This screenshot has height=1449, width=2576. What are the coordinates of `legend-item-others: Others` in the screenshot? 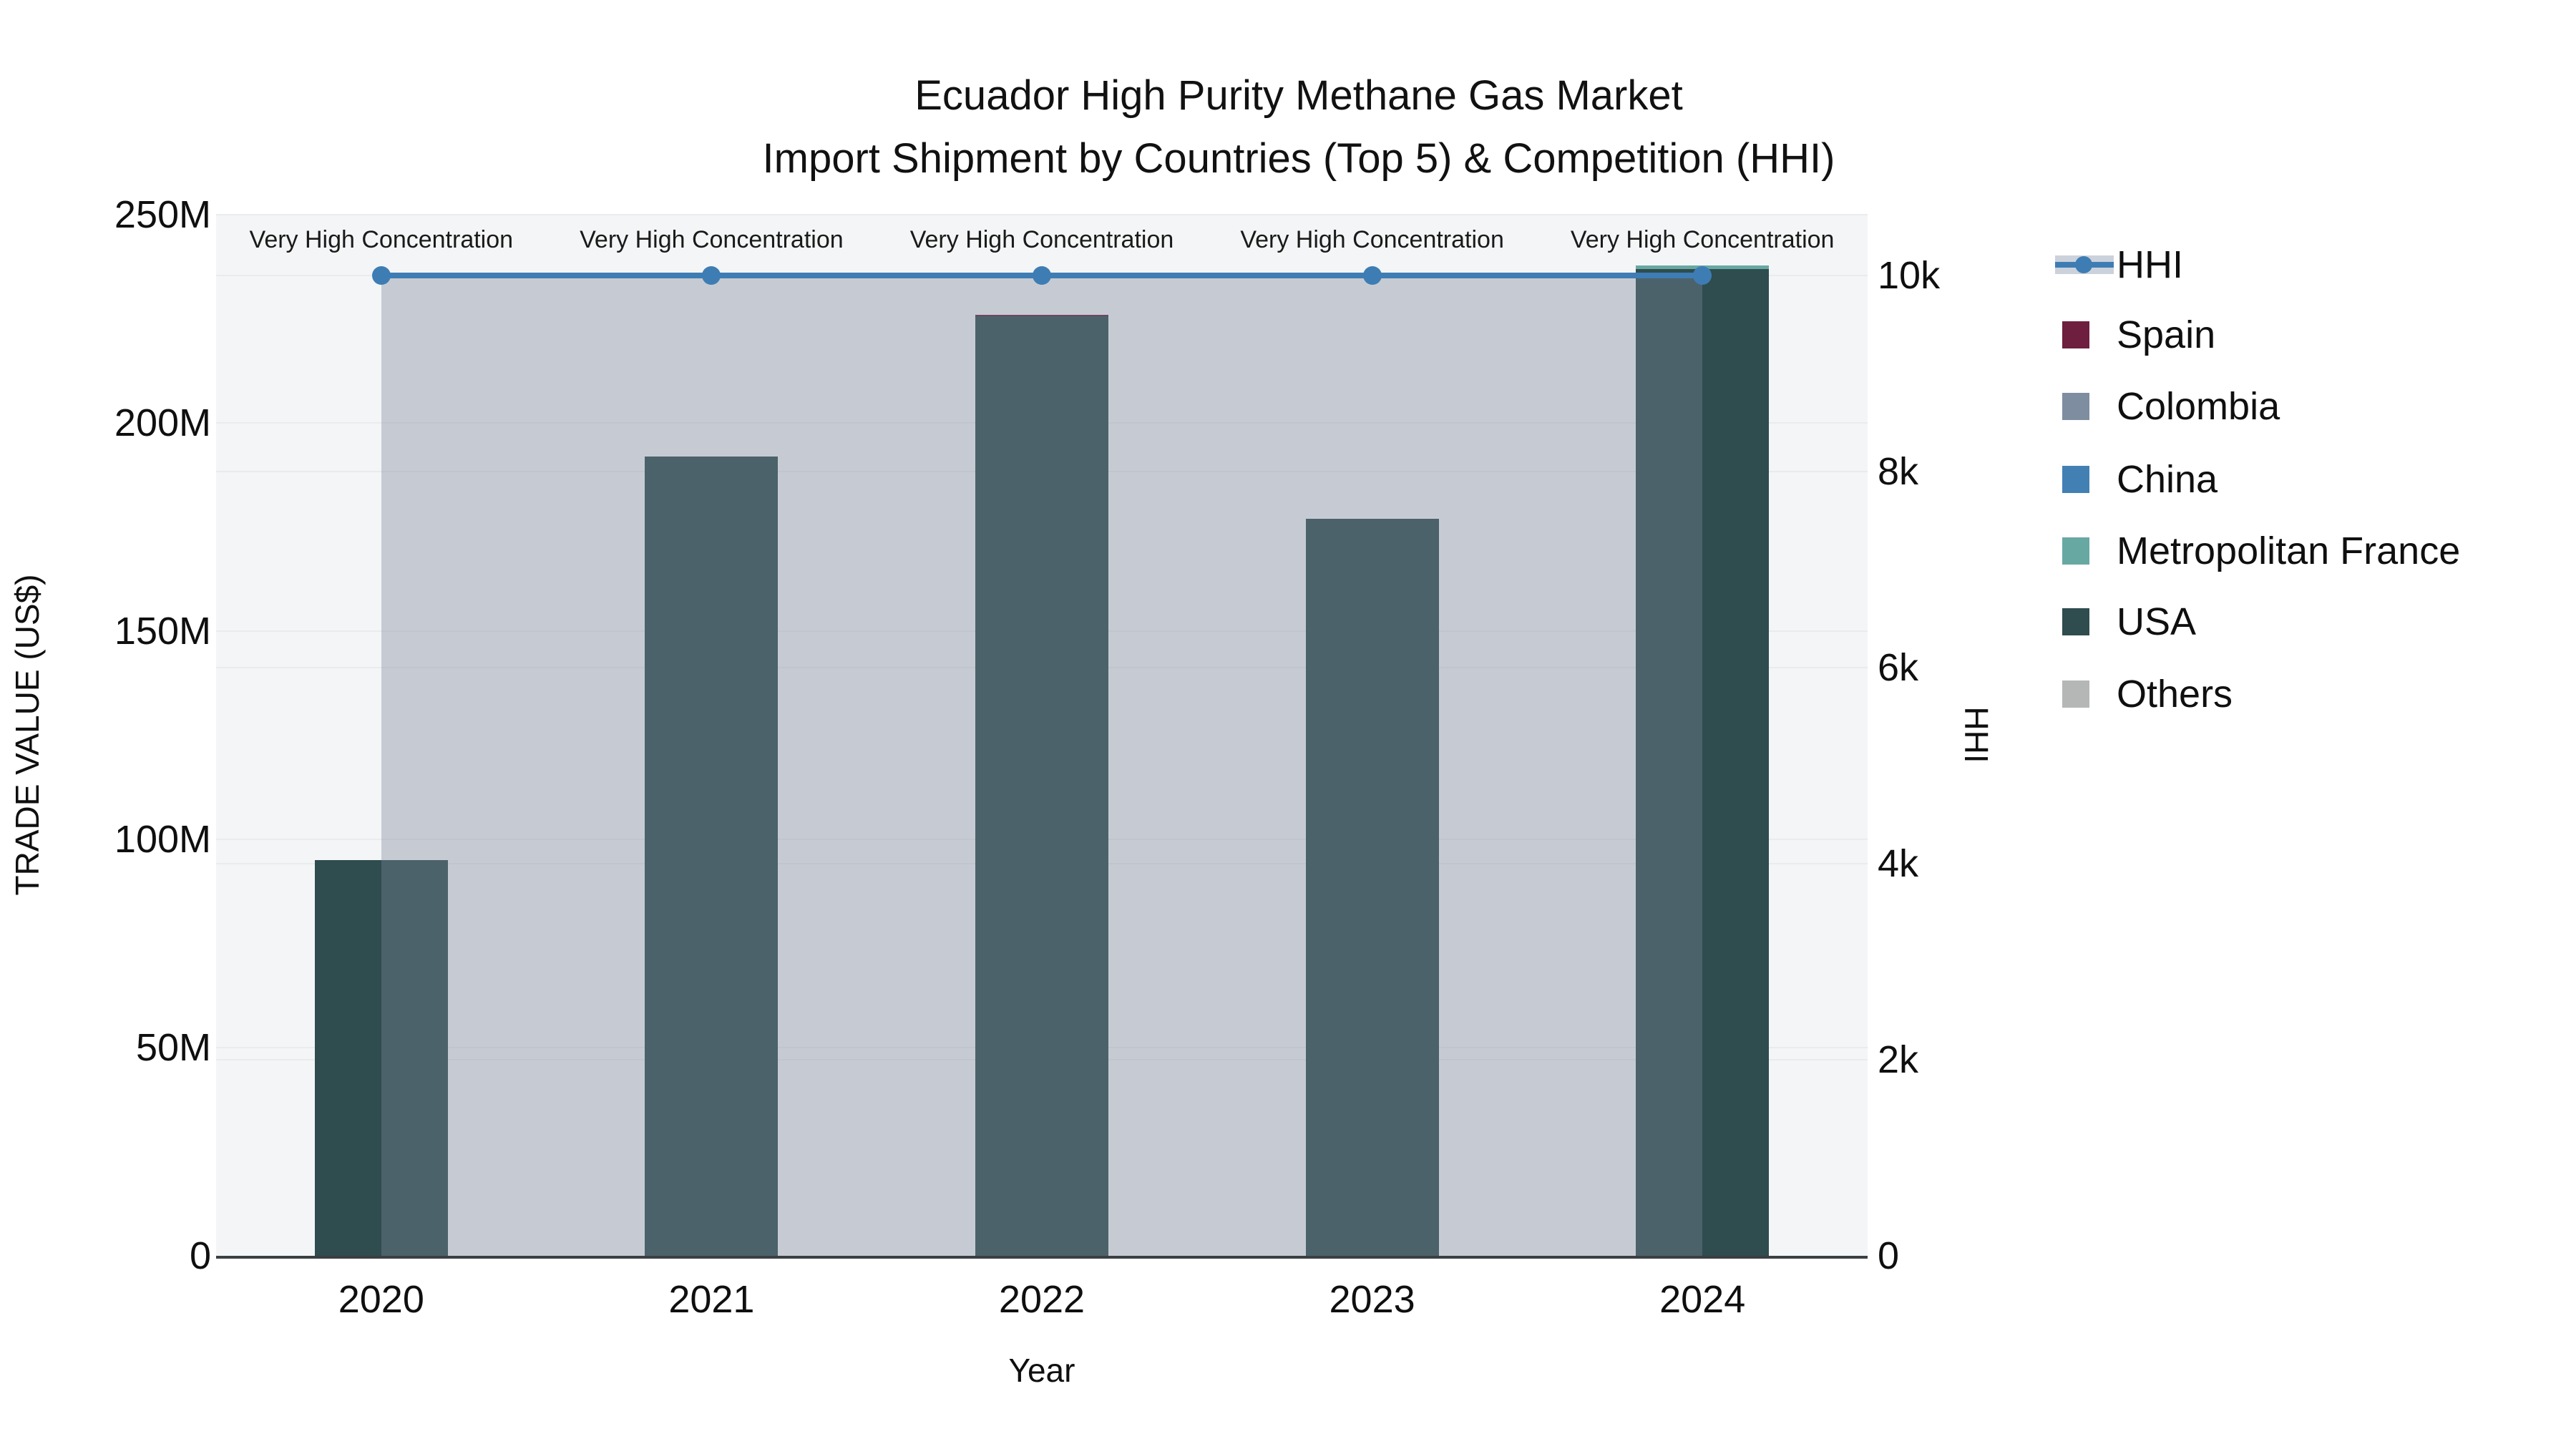 It's located at (2175, 694).